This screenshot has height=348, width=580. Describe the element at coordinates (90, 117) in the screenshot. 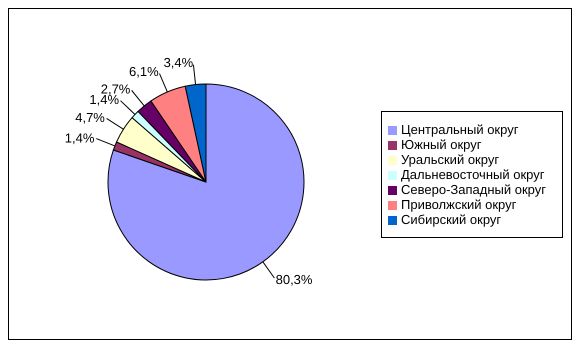

I see `data-label: 4,7%` at that location.